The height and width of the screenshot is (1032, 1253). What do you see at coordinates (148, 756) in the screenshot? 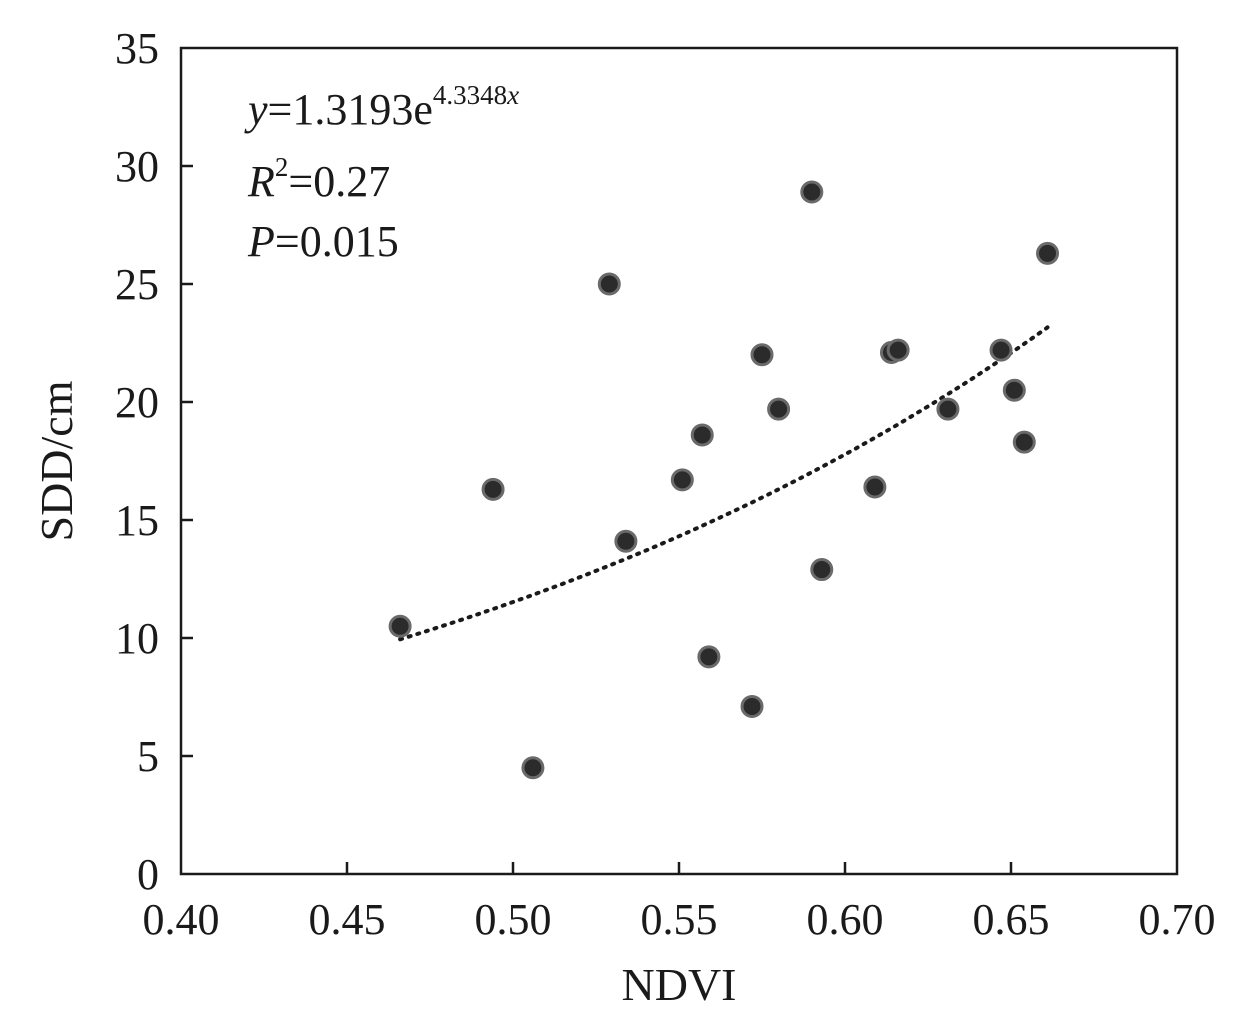
I see `y-tick-label: 5` at bounding box center [148, 756].